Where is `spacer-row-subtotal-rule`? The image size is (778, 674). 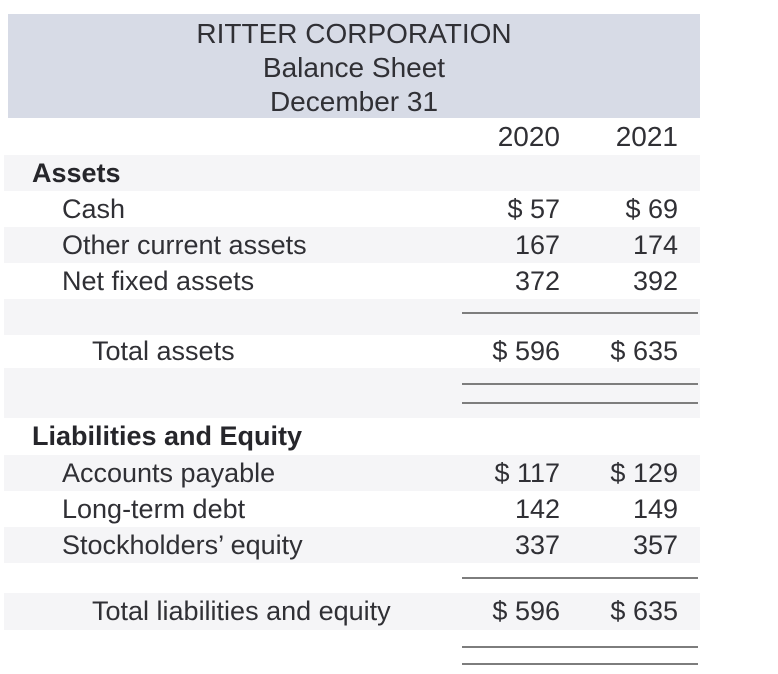 spacer-row-subtotal-rule is located at coordinates (352, 317).